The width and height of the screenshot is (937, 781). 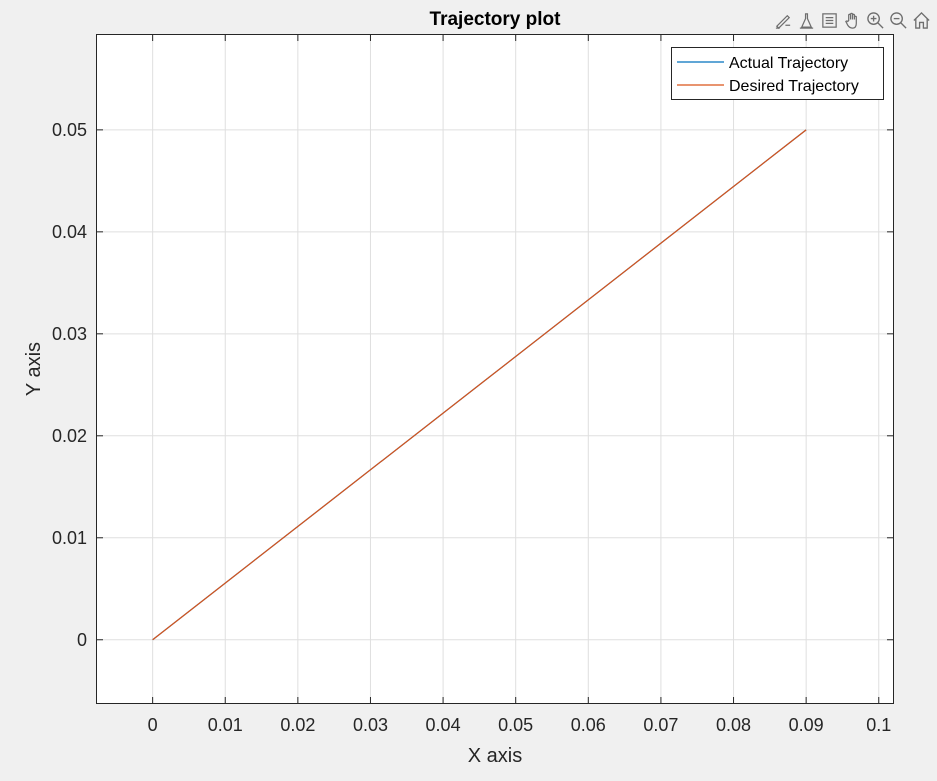 I want to click on legend-toggle-icon, so click(x=829, y=20).